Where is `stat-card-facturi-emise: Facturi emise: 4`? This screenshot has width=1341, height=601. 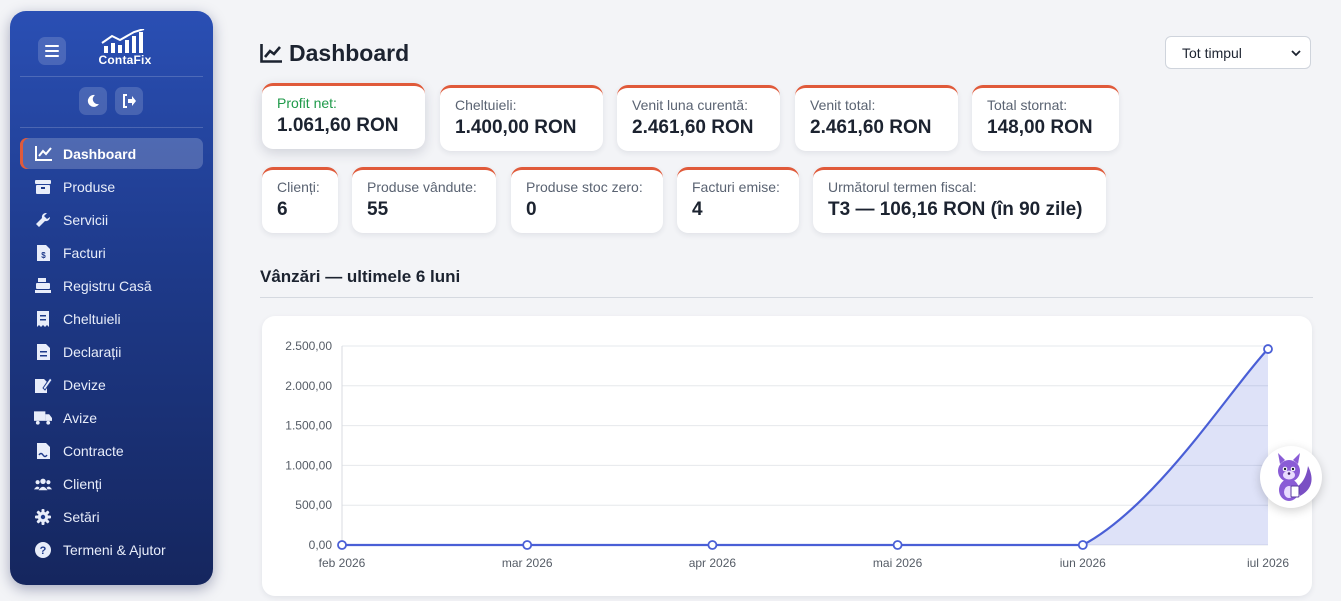 stat-card-facturi-emise: Facturi emise: 4 is located at coordinates (738, 200).